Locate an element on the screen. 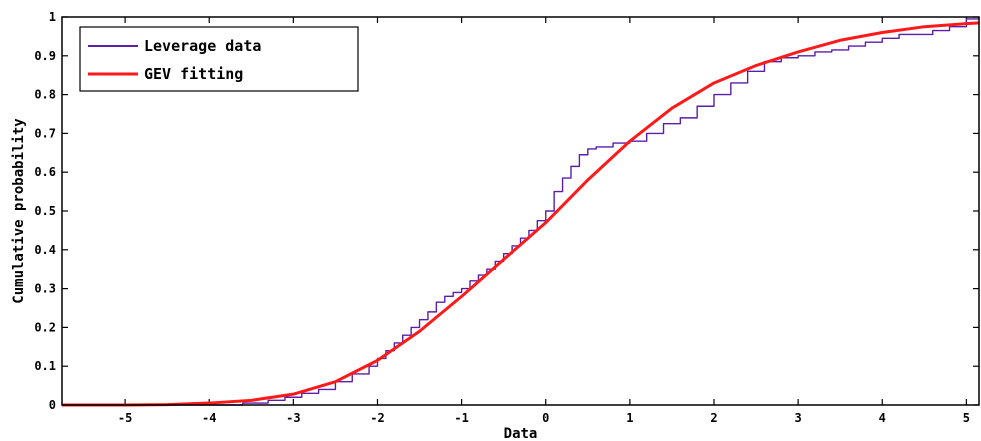  y-tick-label: 0.3 is located at coordinates (45, 289).